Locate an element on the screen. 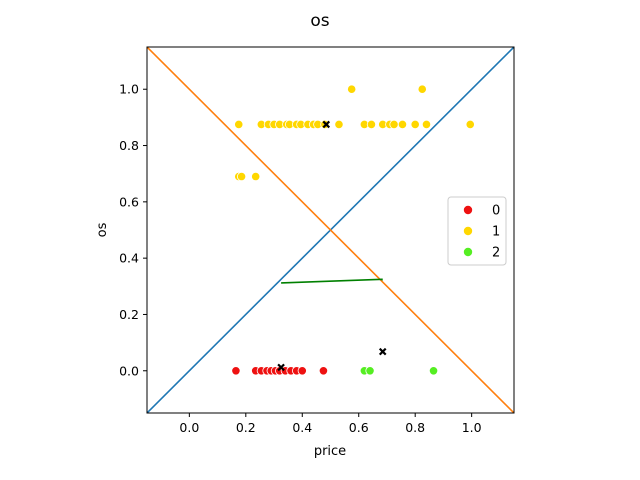 This screenshot has height=480, width=640. y-tick-label: 1.0 is located at coordinates (129, 89).